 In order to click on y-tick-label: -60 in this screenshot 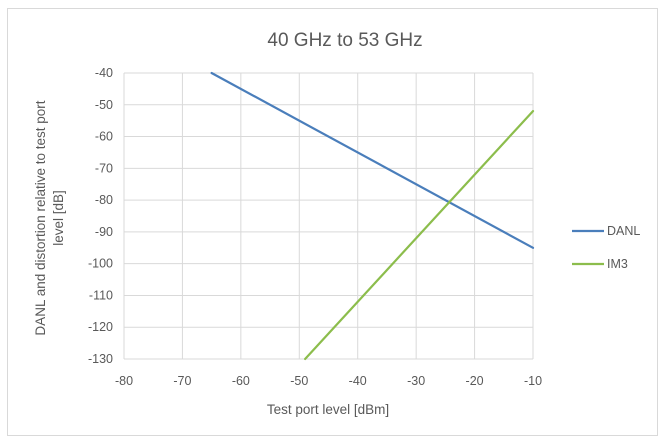, I will do `click(104, 137)`.